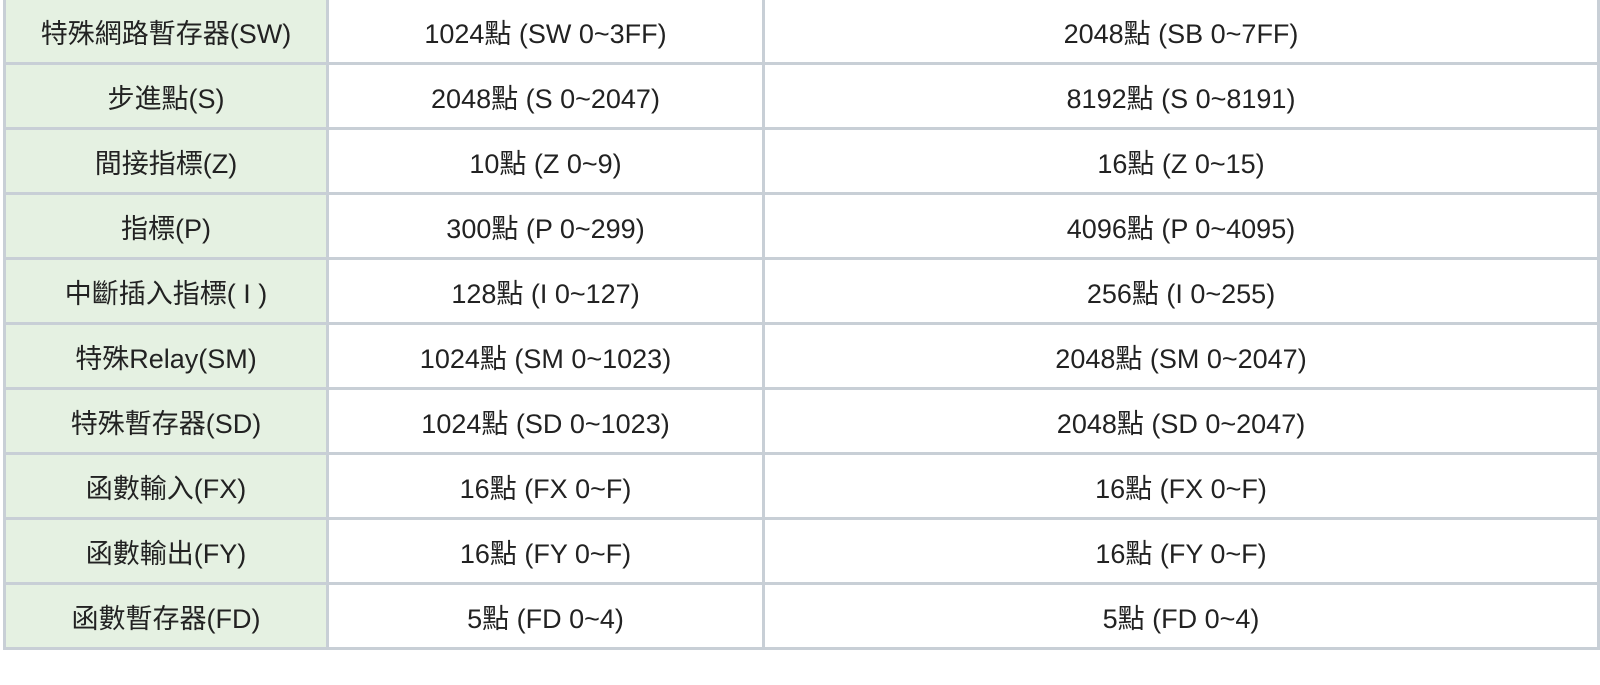 The width and height of the screenshot is (1600, 685). I want to click on table-cell: 1024點 (SM 0~1023), so click(545, 356).